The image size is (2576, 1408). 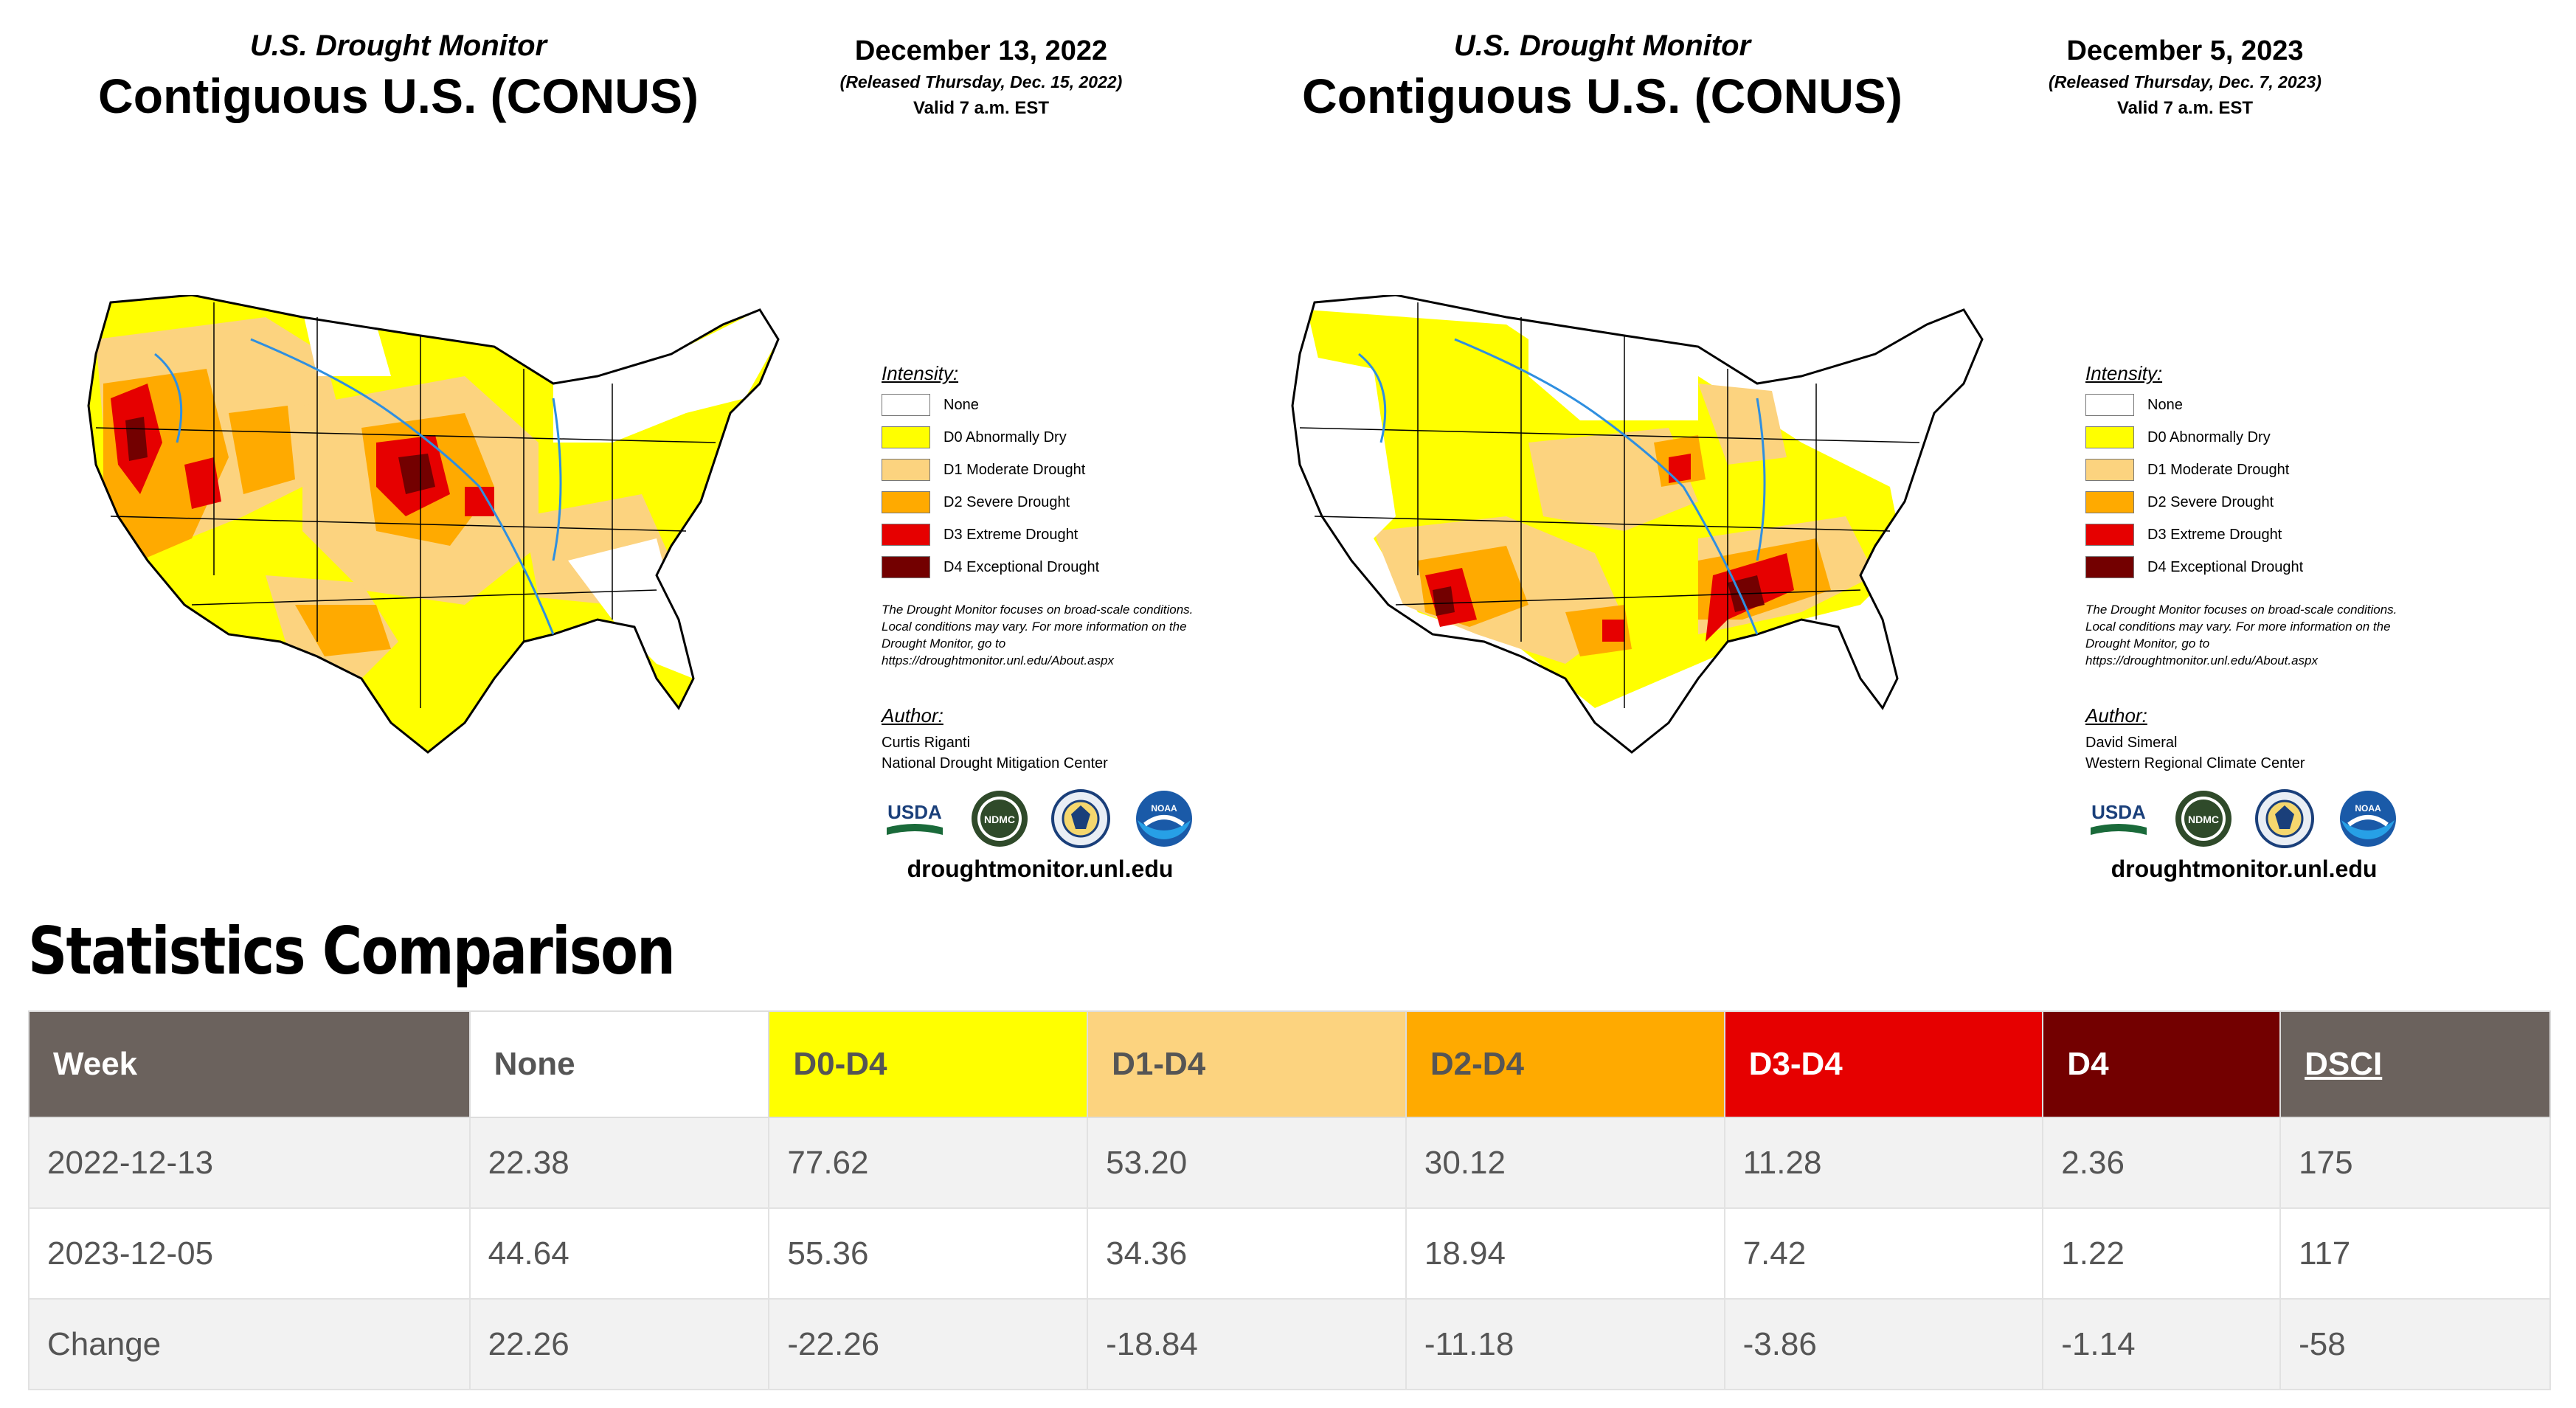 What do you see at coordinates (1884, 1344) in the screenshot?
I see `table-cell: -3.86` at bounding box center [1884, 1344].